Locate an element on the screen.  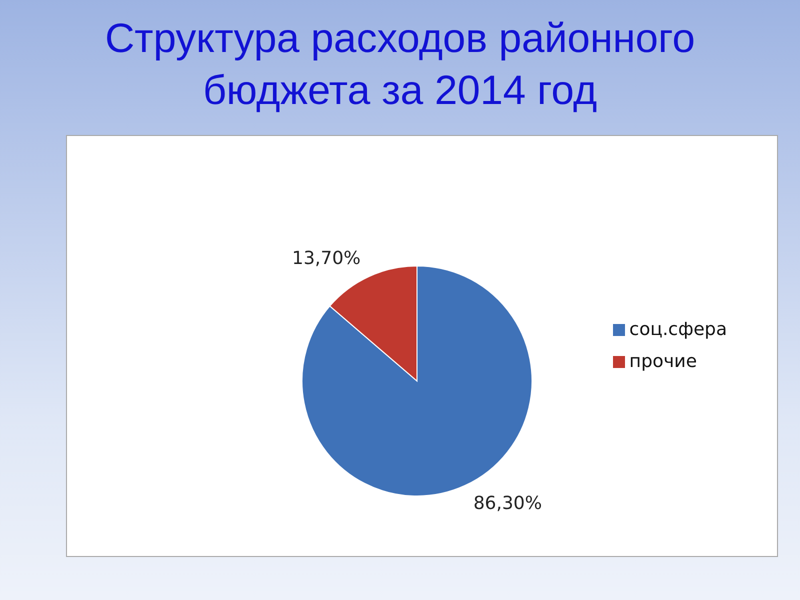
pie-slice is located at coordinates (417, 381).